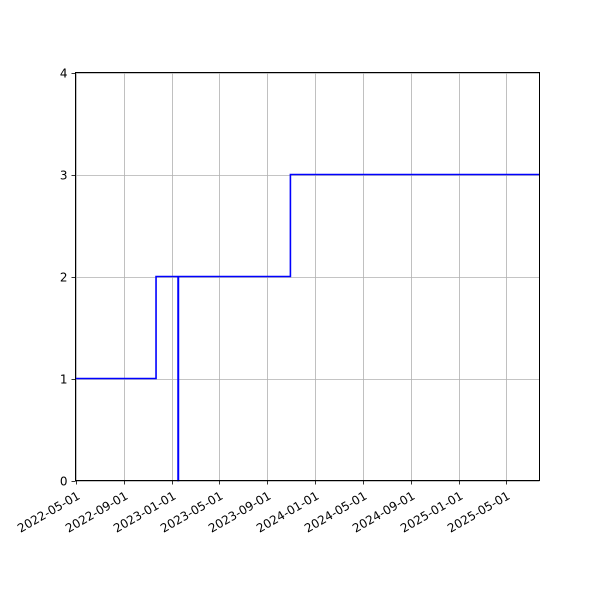 This screenshot has width=600, height=600. I want to click on y-tick-label: 2, so click(64, 278).